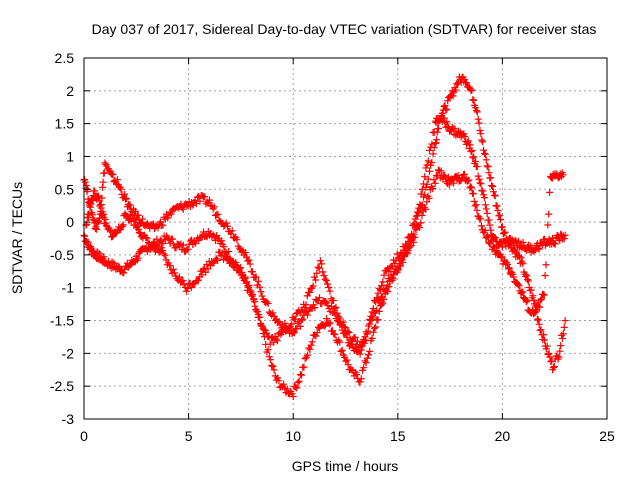 Image resolution: width=640 pixels, height=480 pixels. I want to click on y-tick-label: -3, so click(68, 419).